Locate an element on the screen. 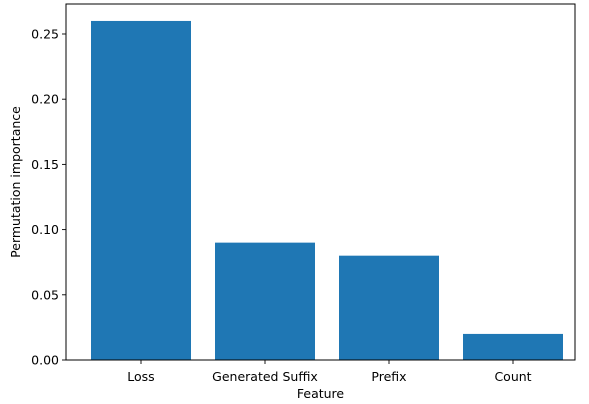 The image size is (589, 404). y-tick-label: 0.00 is located at coordinates (45, 360).